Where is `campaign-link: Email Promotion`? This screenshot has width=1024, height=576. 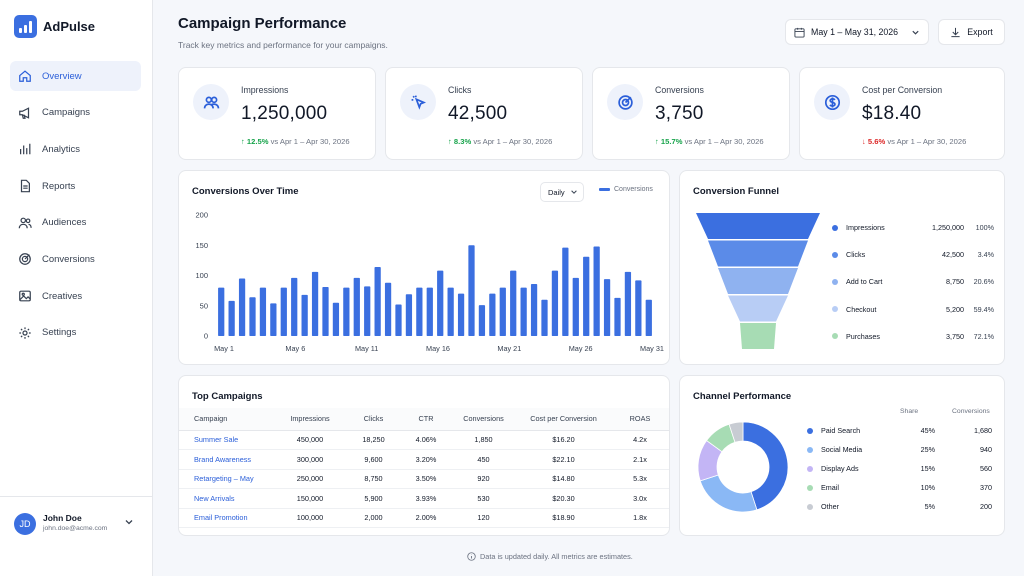 campaign-link: Email Promotion is located at coordinates (226, 518).